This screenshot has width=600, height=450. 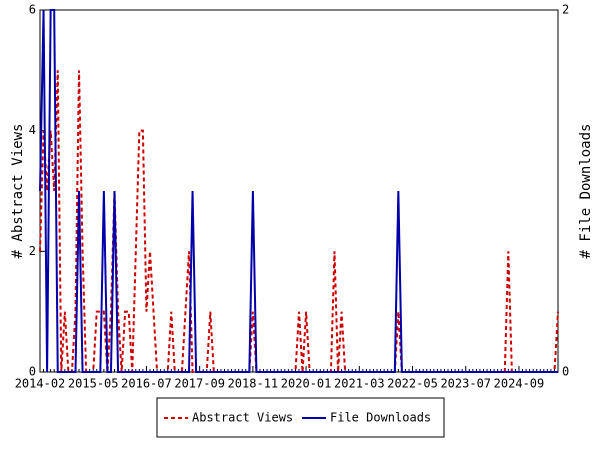 I want to click on legend-box, so click(x=300, y=417).